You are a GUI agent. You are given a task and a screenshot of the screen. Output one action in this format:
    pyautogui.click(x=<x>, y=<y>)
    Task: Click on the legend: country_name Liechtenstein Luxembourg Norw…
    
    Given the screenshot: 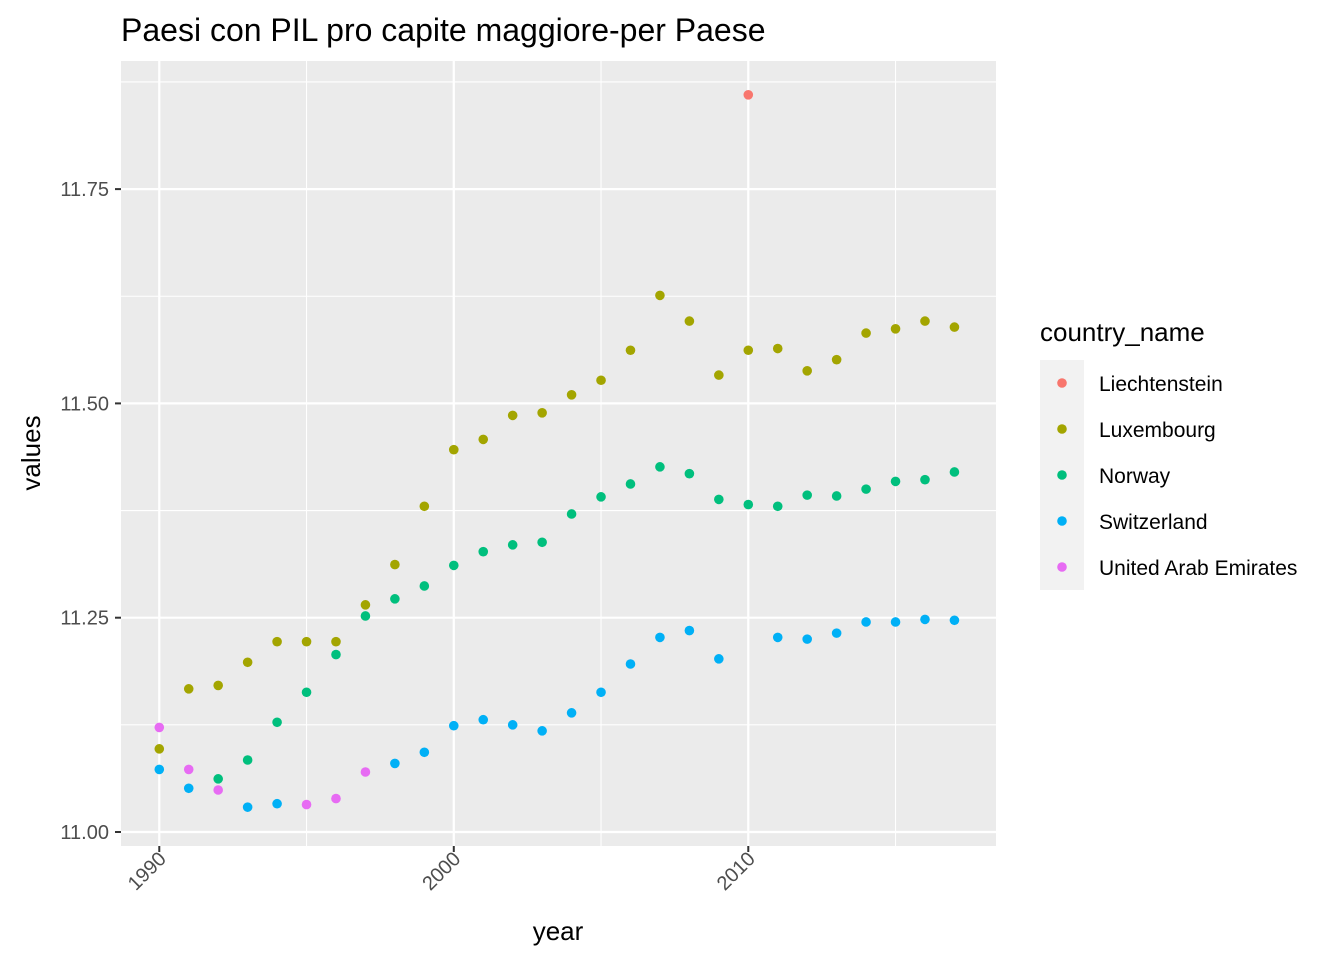 What is the action you would take?
    pyautogui.click(x=1168, y=453)
    